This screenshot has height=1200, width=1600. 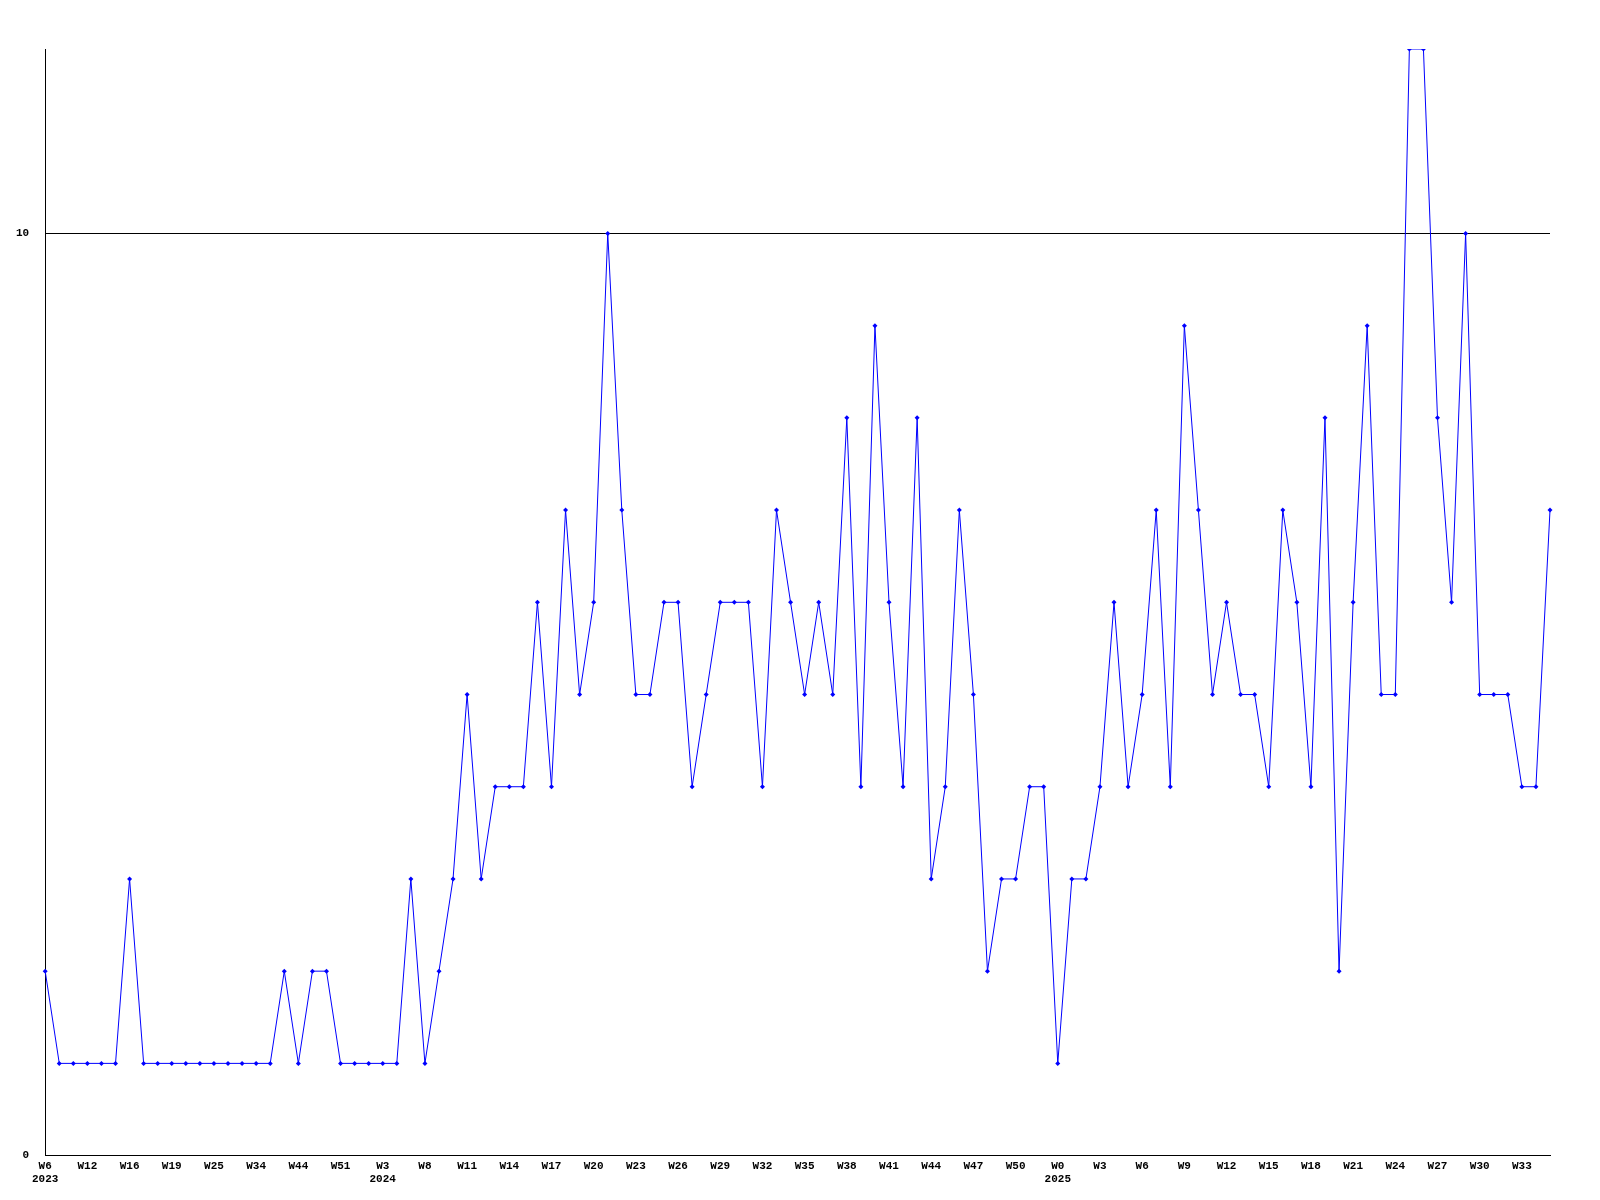 What do you see at coordinates (256, 1165) in the screenshot?
I see `x-tick-label: W34` at bounding box center [256, 1165].